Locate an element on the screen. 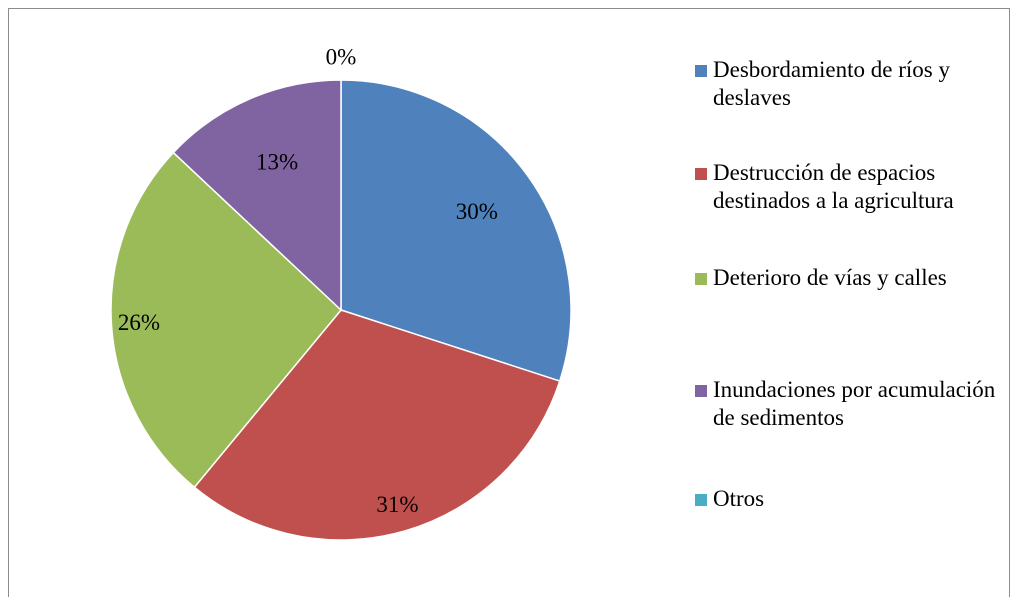  legend-entry: Otros is located at coordinates (850, 499).